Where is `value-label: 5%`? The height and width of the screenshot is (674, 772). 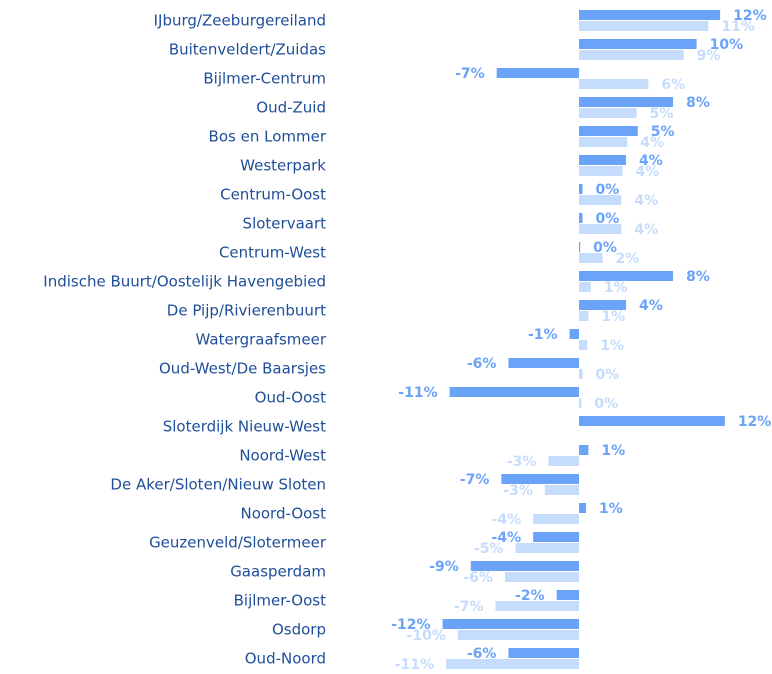 value-label: 5% is located at coordinates (662, 114).